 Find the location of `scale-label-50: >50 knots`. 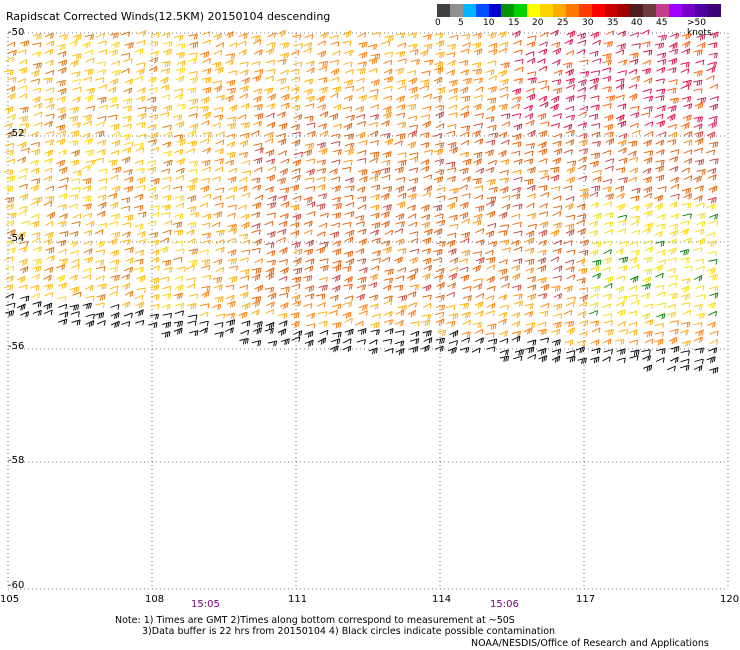

scale-label-50: >50 knots is located at coordinates (699, 28).